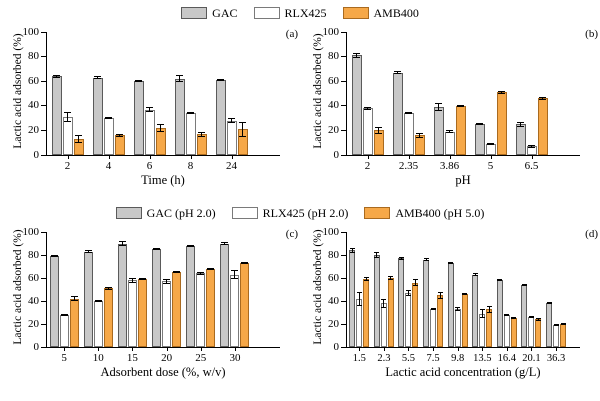 Image resolution: width=600 pixels, height=401 pixels. I want to click on x-axis-label-a: Time (h), so click(163, 180).